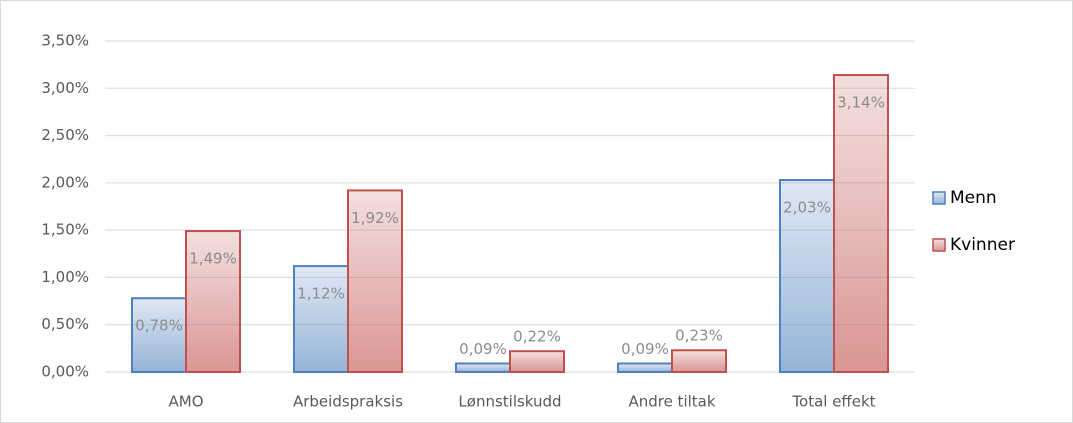  I want to click on x-tick-label: Lønnstilskudd, so click(509, 402).